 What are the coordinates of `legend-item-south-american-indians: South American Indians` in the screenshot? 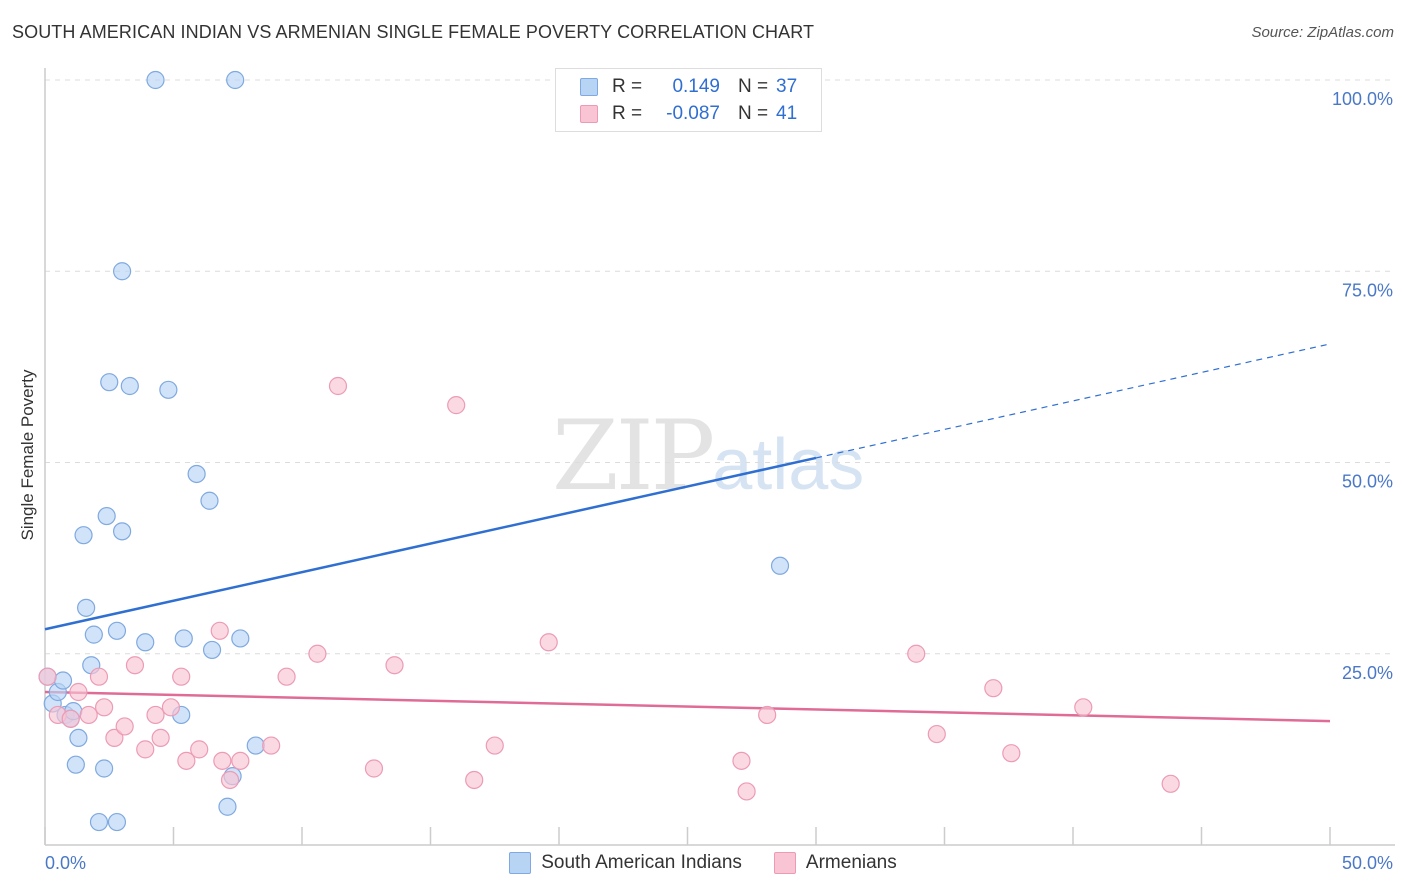 It's located at (625, 863).